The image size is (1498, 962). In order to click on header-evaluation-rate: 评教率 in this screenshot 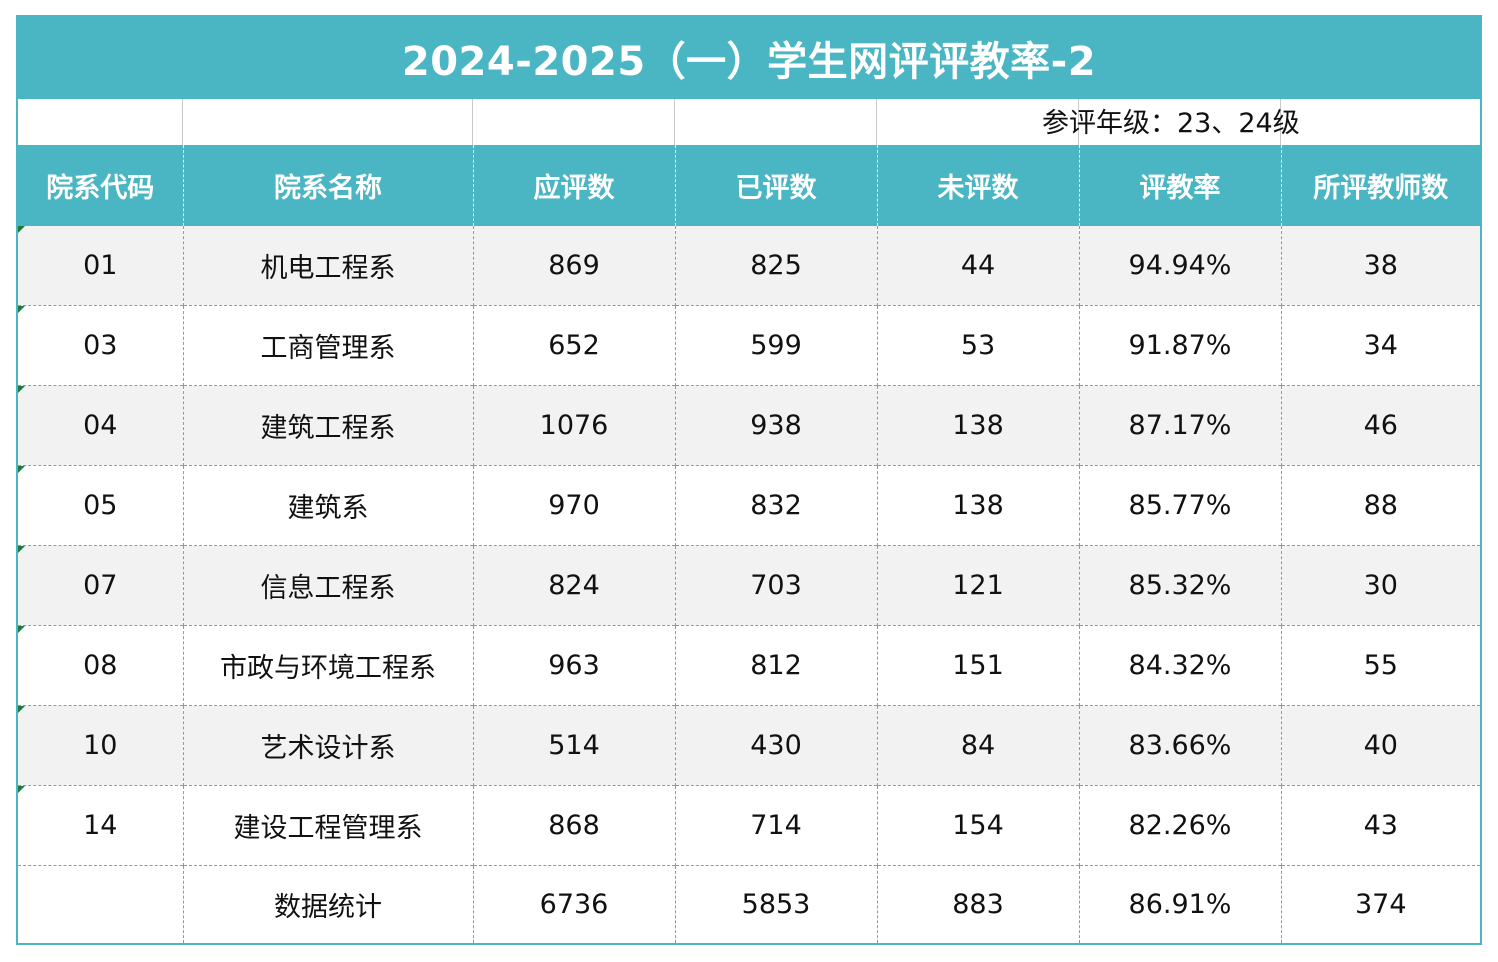, I will do `click(1179, 185)`.